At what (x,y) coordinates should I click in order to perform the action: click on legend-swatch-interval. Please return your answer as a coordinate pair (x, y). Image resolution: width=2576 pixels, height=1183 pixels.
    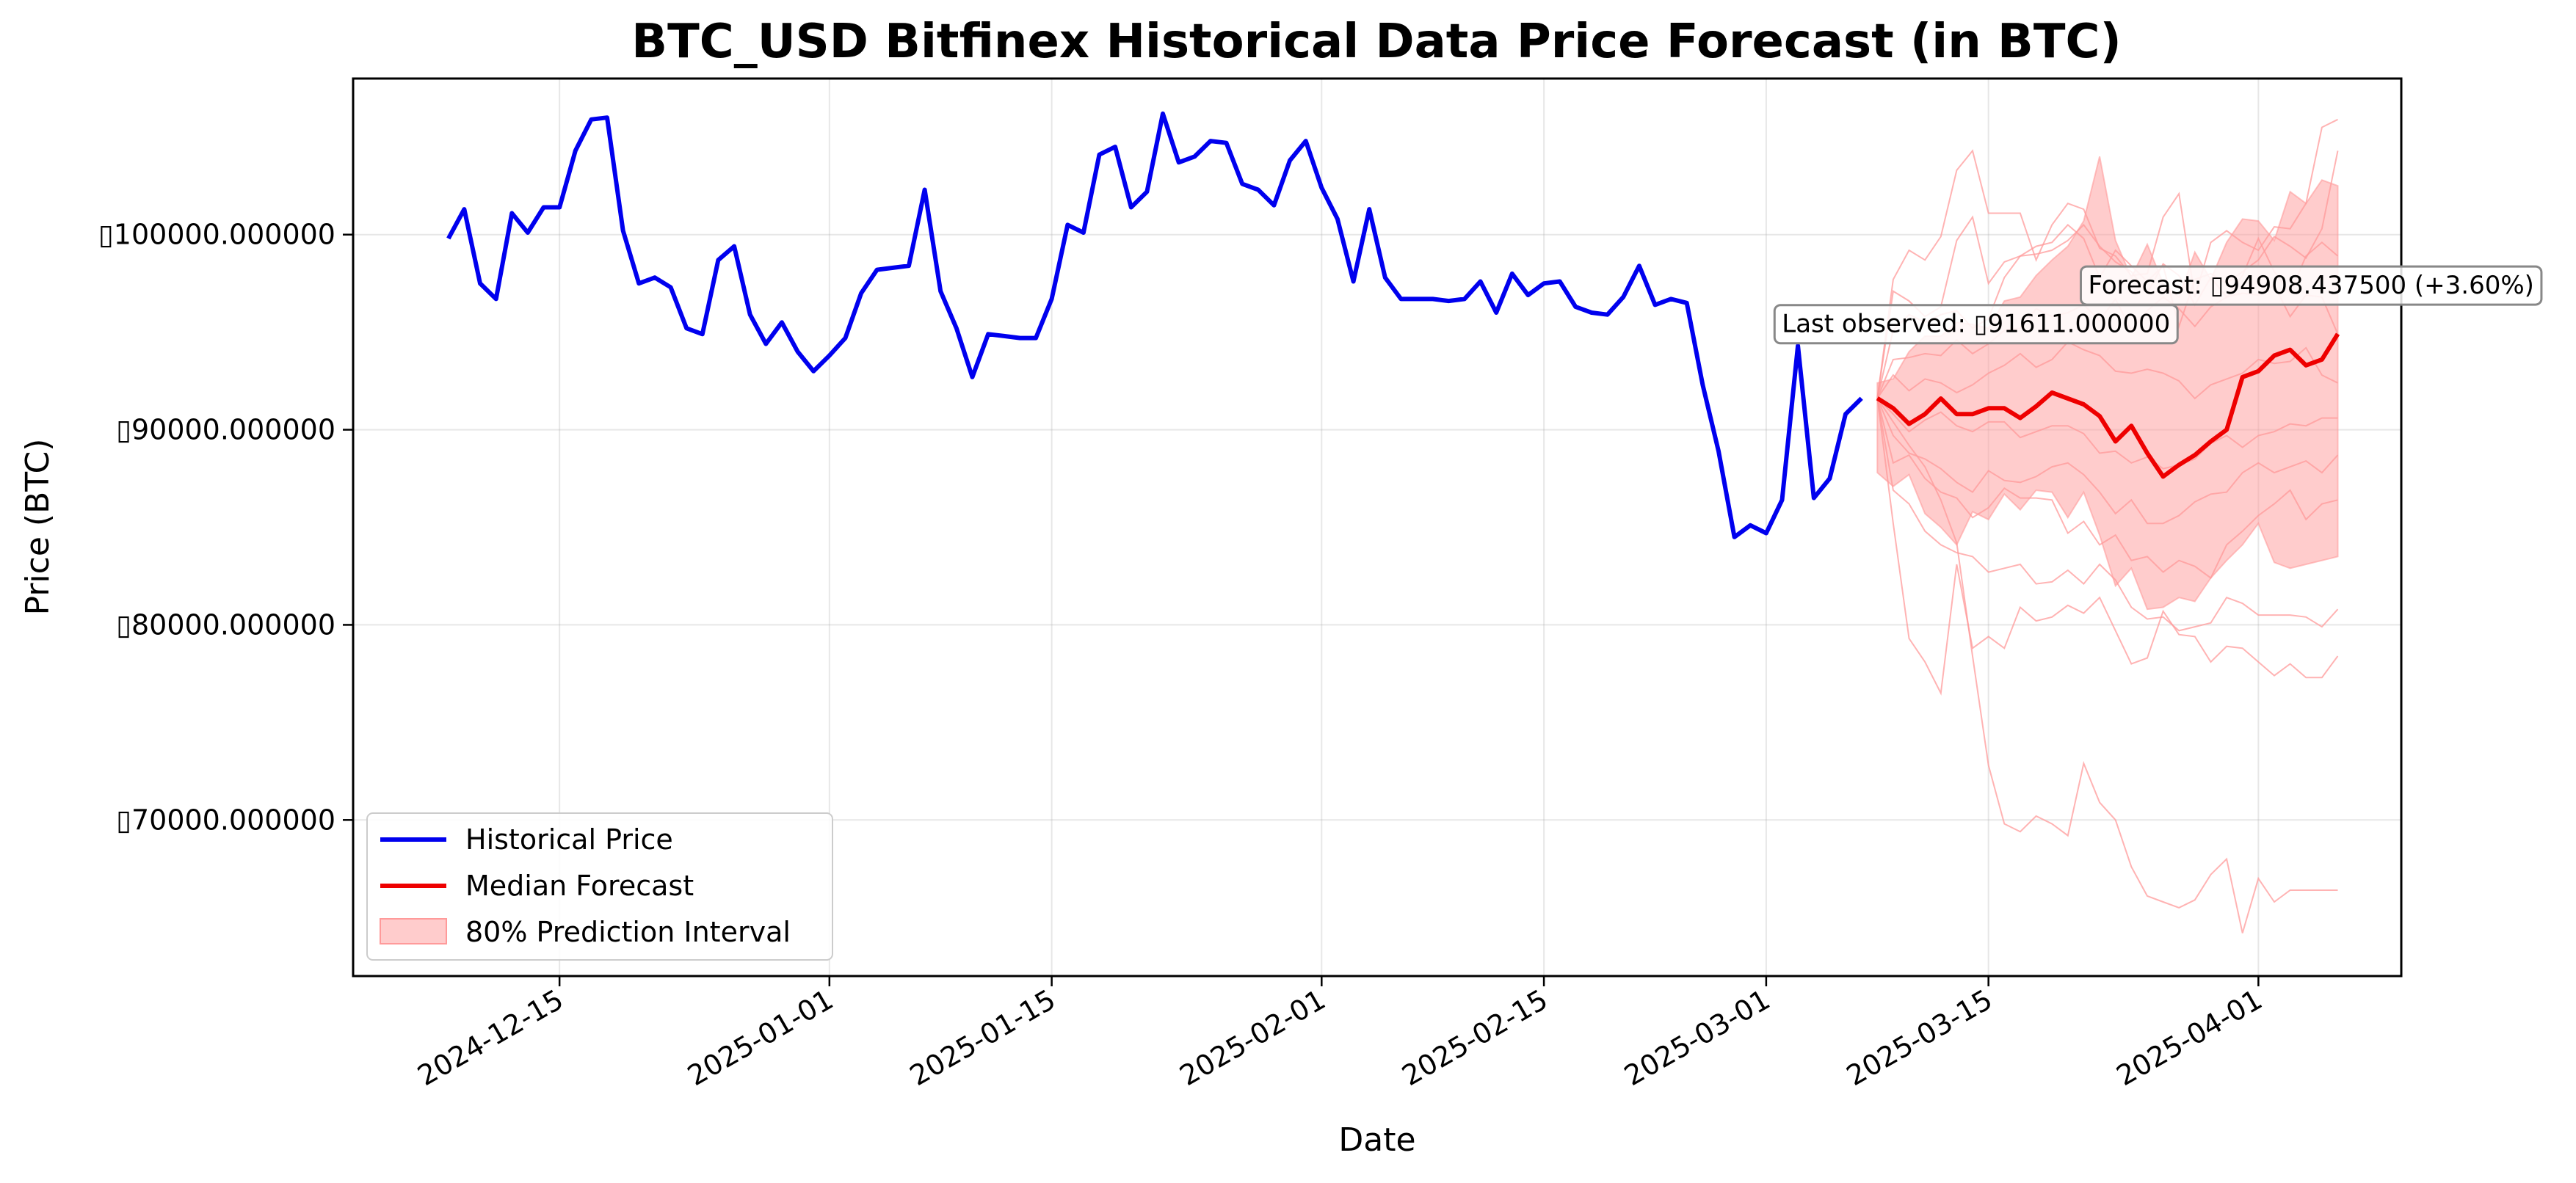
    Looking at the image, I should click on (414, 931).